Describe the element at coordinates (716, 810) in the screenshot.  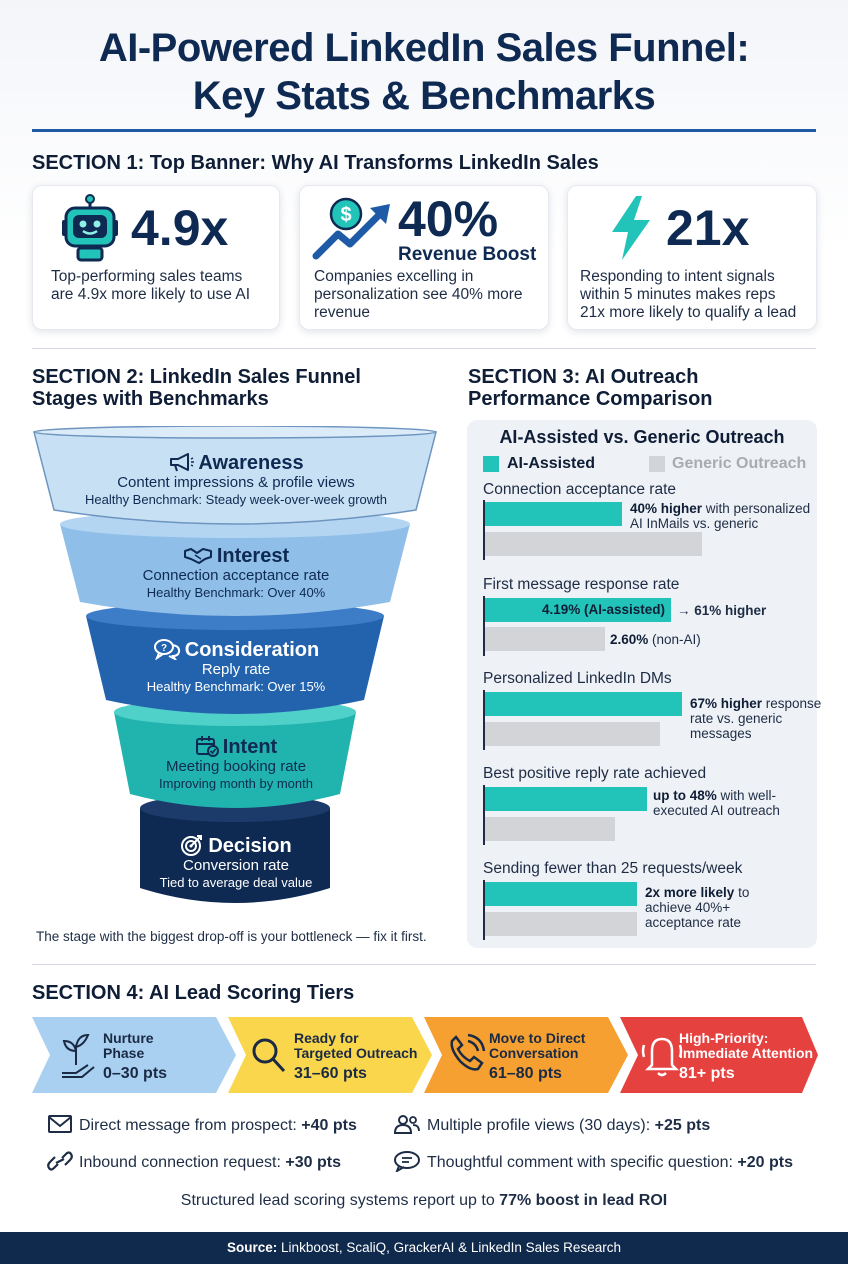
I see `metric-note-text: executed AI outreach` at that location.